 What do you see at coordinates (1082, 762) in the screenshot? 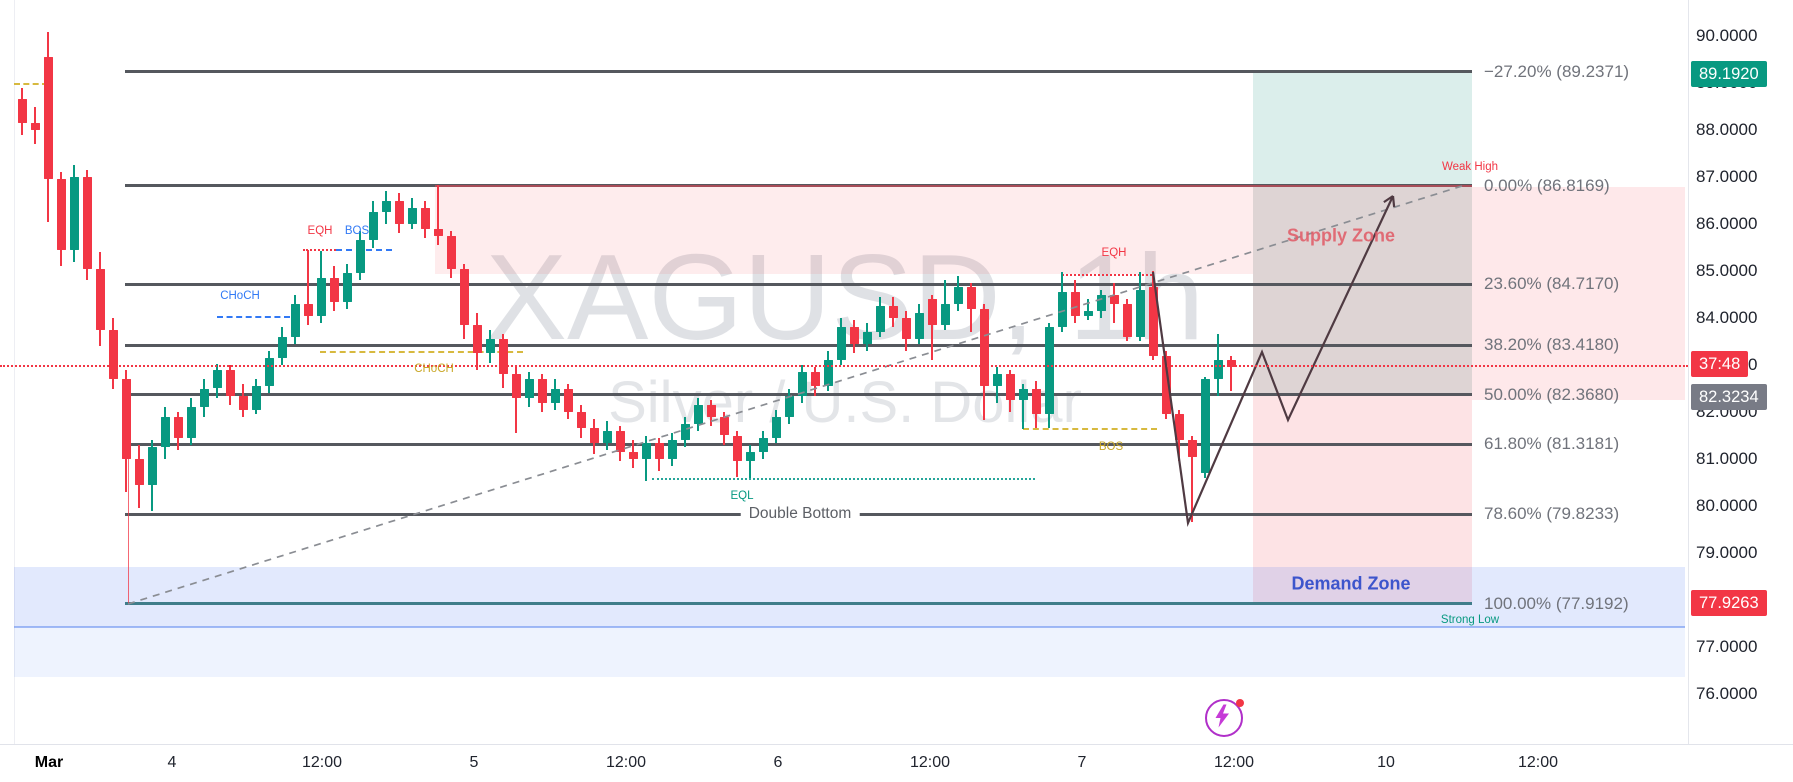
I see `time-tick-7: 7` at bounding box center [1082, 762].